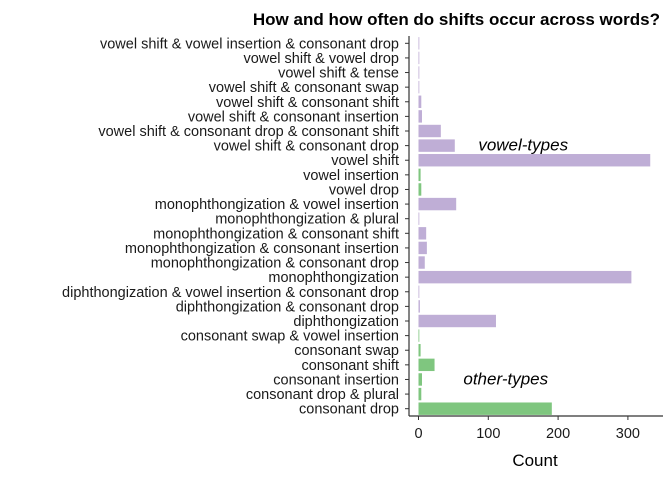 This screenshot has width=672, height=480. What do you see at coordinates (346, 322) in the screenshot?
I see `category-label: diphthongization` at bounding box center [346, 322].